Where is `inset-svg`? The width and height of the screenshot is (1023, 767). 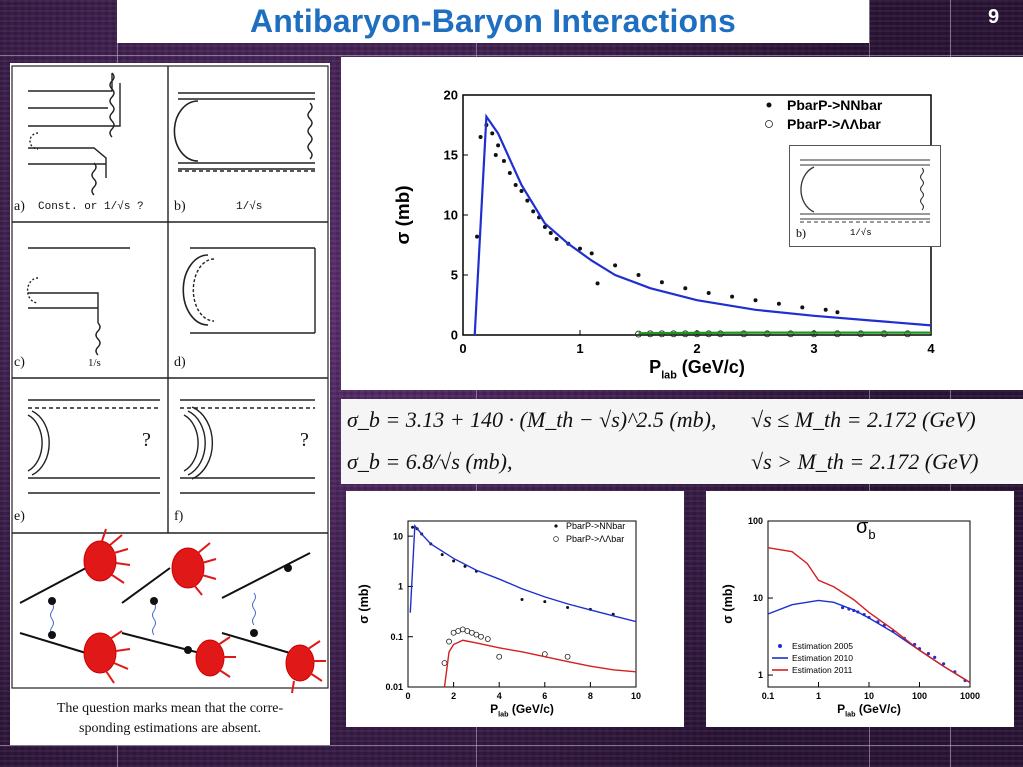 inset-svg is located at coordinates (865, 191).